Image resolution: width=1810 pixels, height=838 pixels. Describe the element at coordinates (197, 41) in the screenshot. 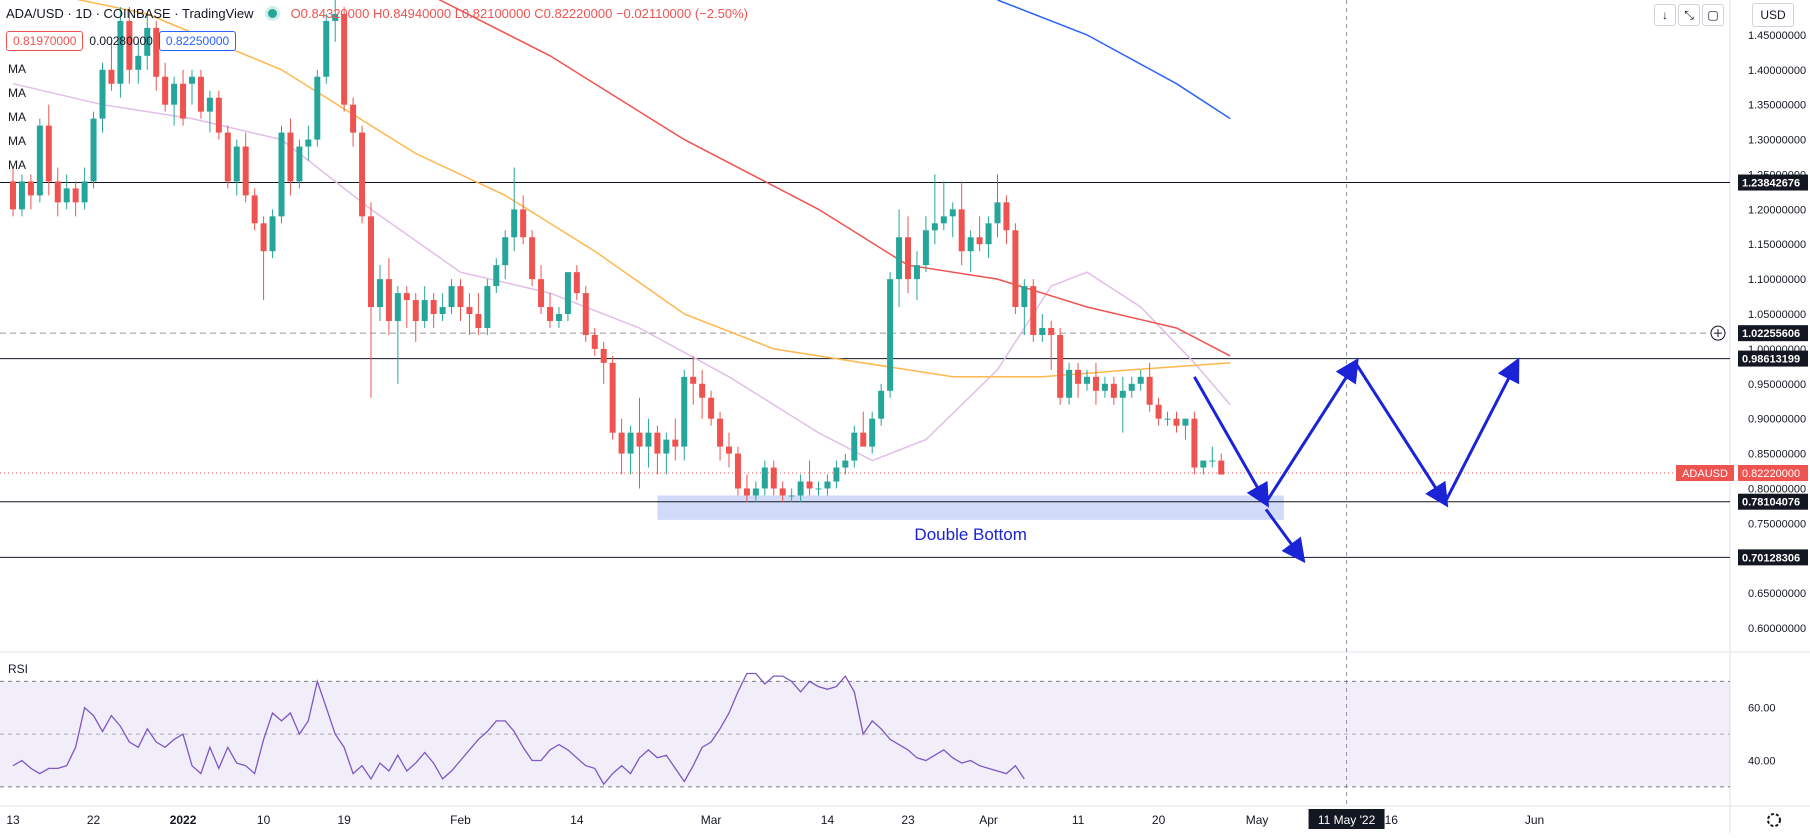

I see `buy-price-button: 0.82250000` at that location.